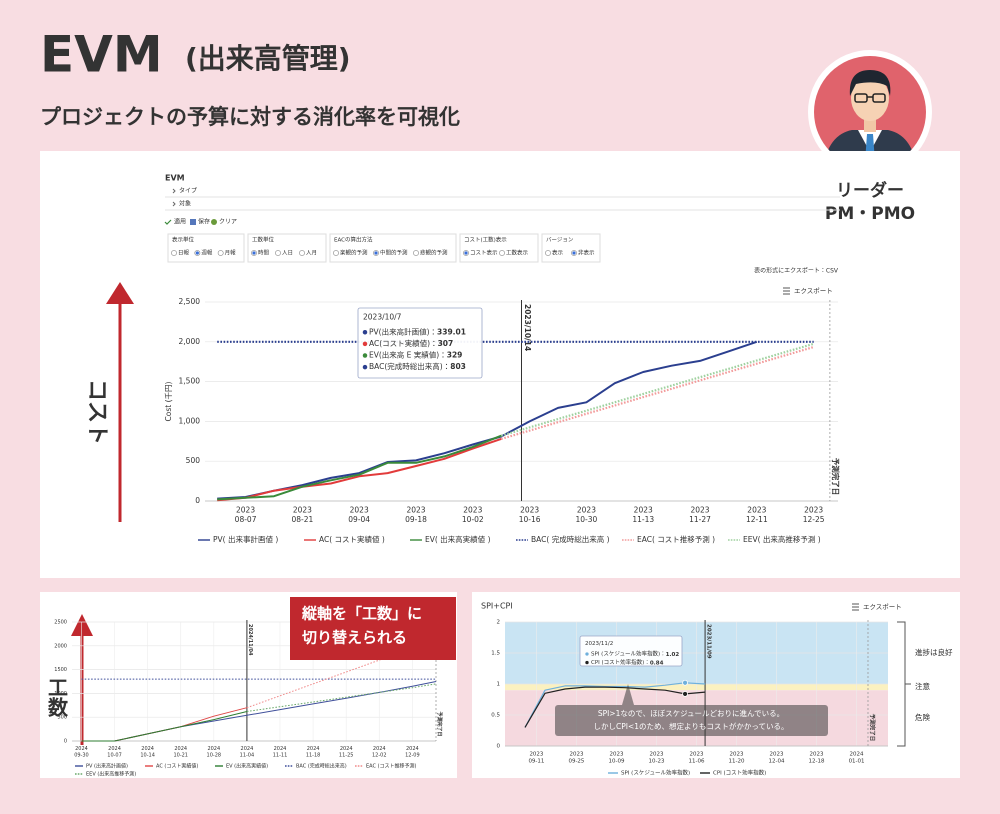 Image resolution: width=1000 pixels, height=814 pixels. Describe the element at coordinates (382, 317) in the screenshot. I see `tooltip-date: 2023/10/7` at that location.